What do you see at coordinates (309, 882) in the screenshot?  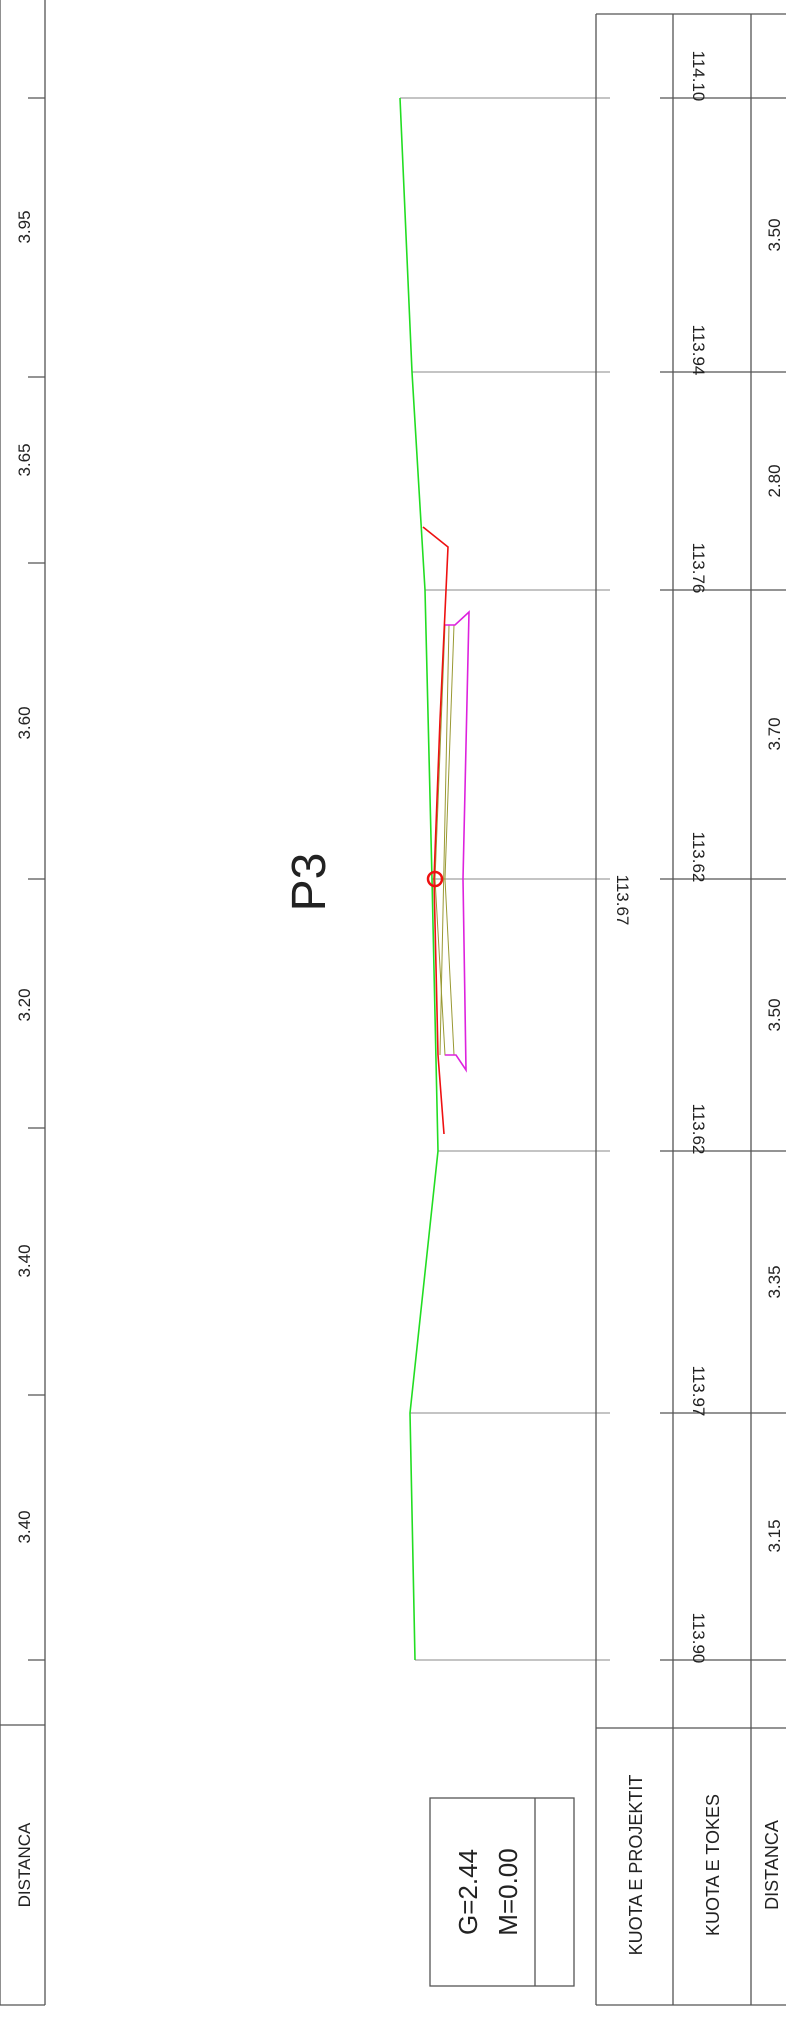 I see `section-title: P3` at bounding box center [309, 882].